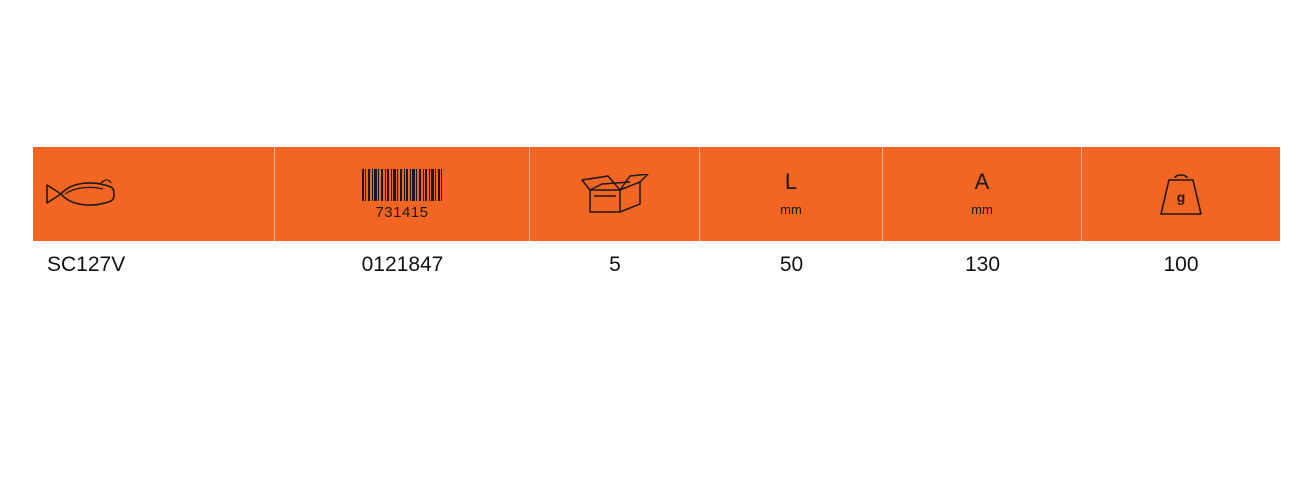 This screenshot has height=503, width=1314. What do you see at coordinates (154, 194) in the screenshot?
I see `header-model` at bounding box center [154, 194].